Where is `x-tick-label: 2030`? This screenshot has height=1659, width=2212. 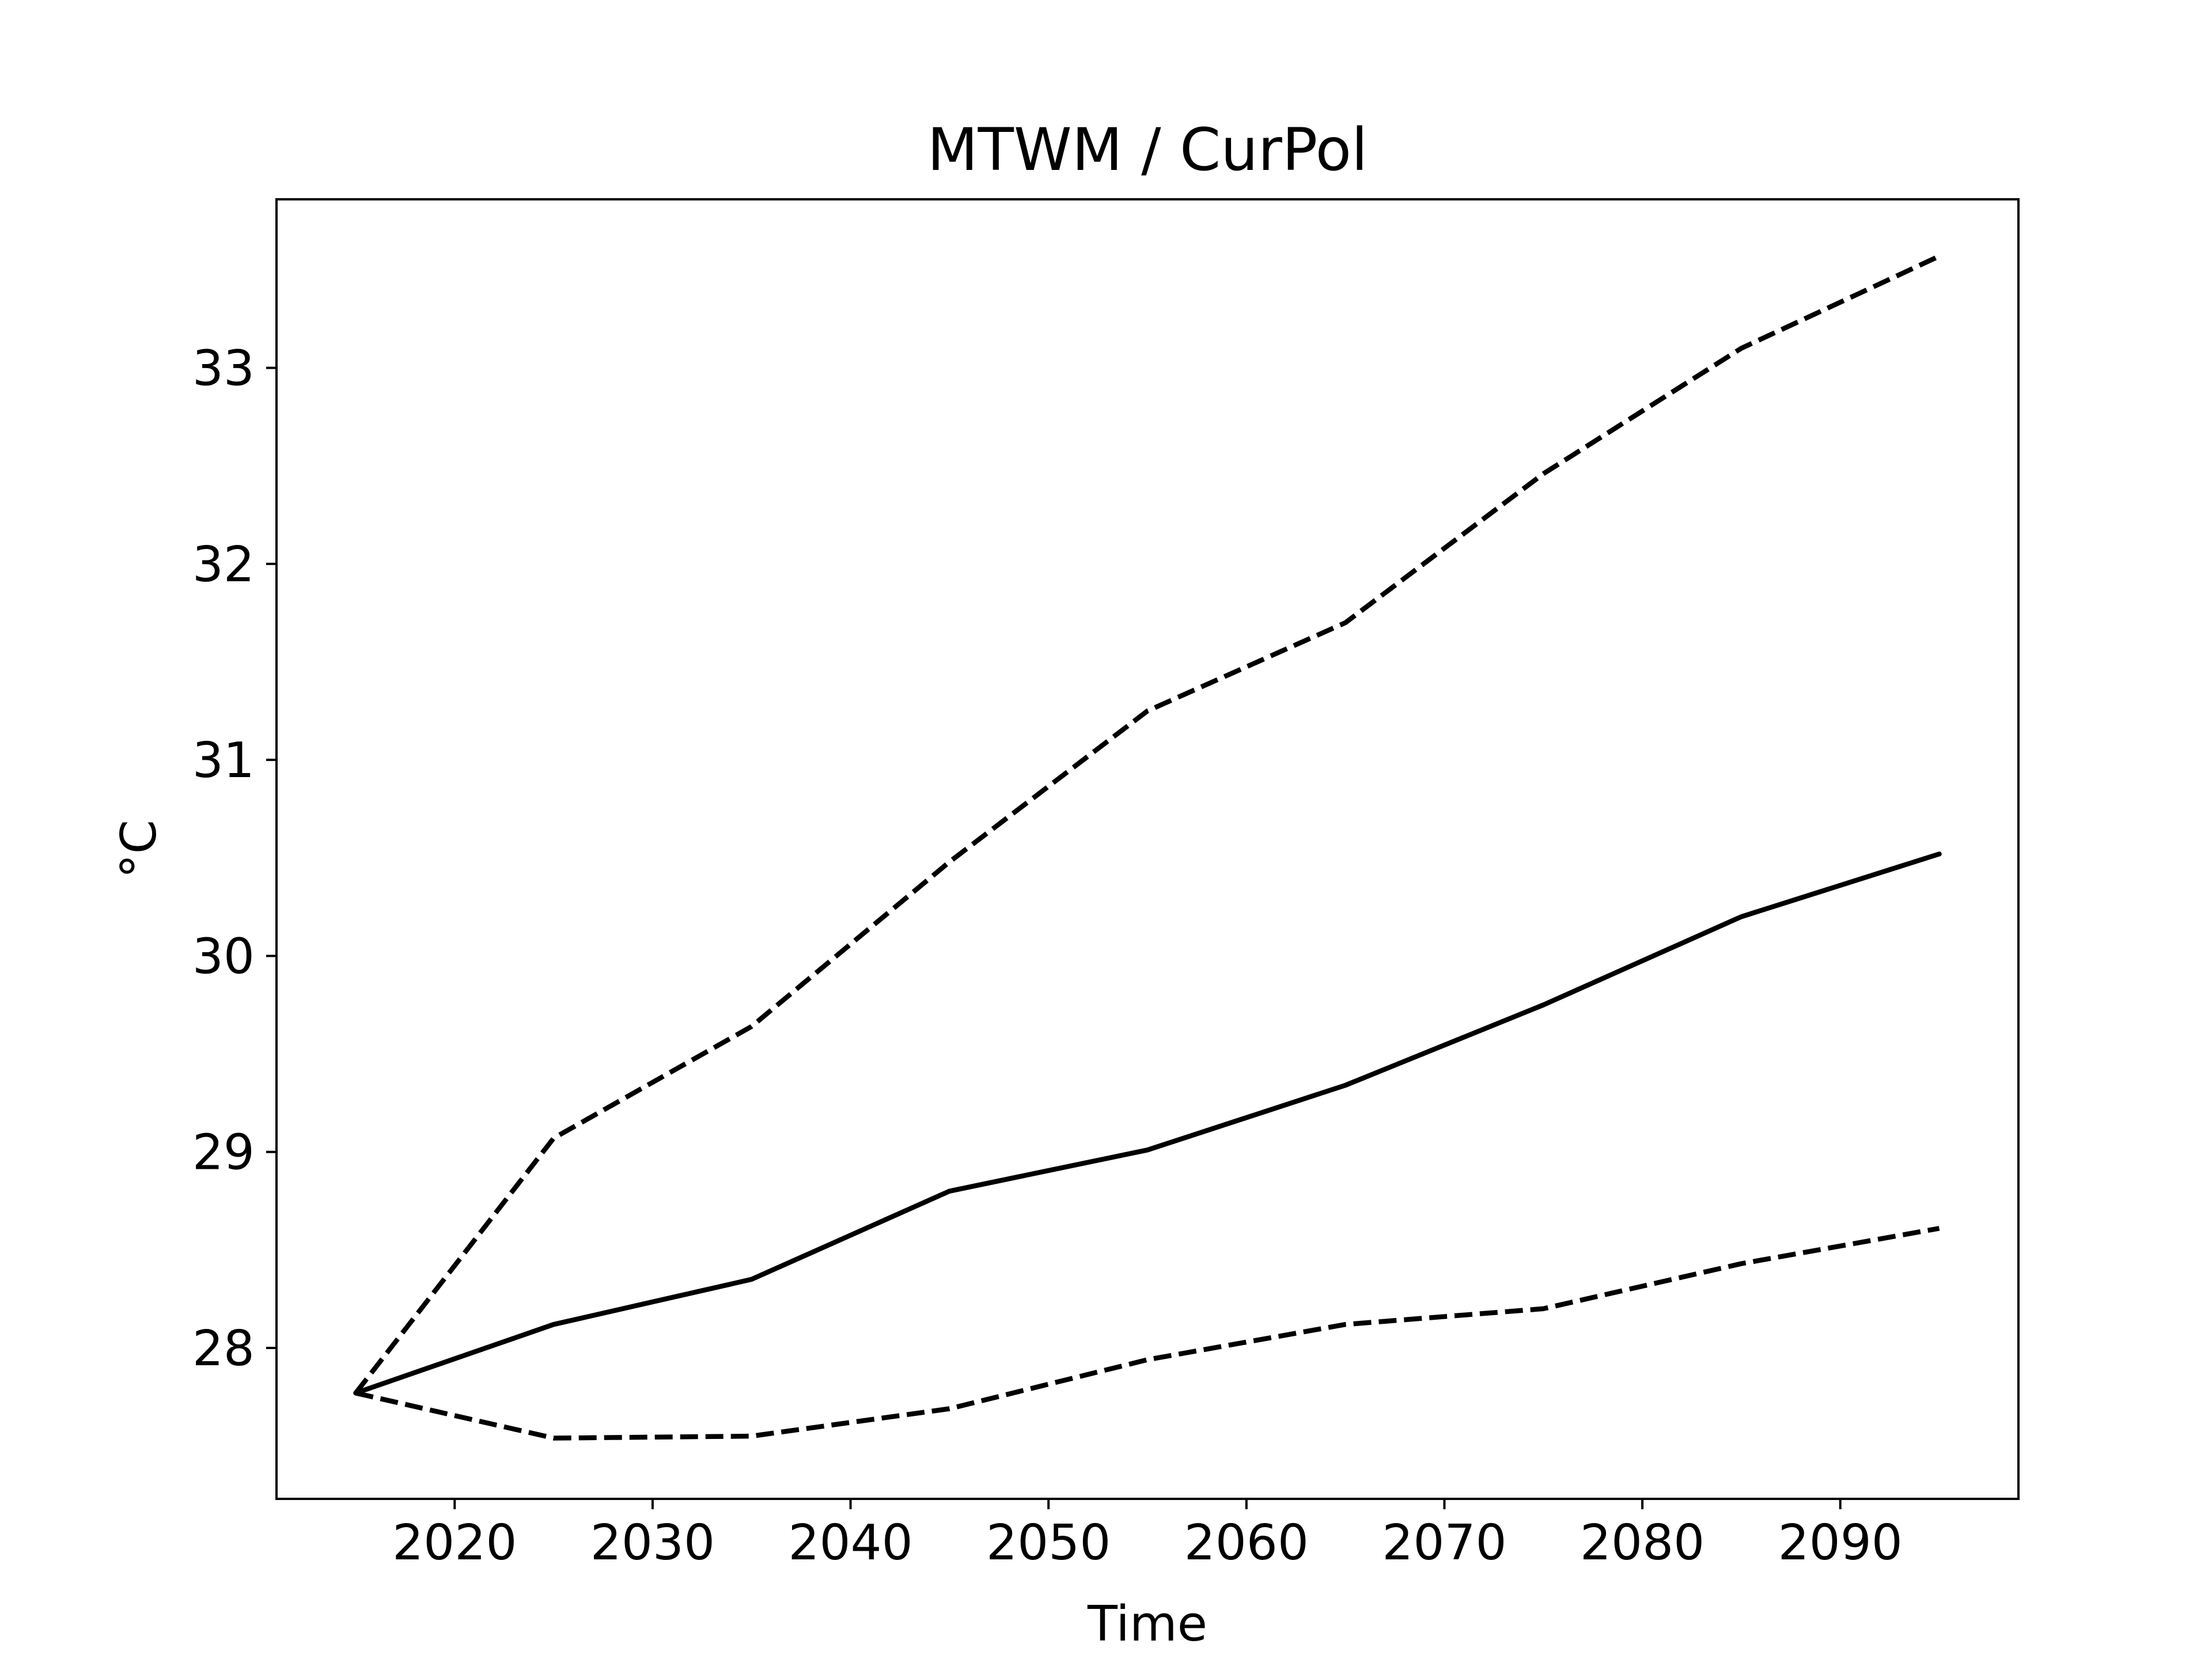 x-tick-label: 2030 is located at coordinates (652, 1542).